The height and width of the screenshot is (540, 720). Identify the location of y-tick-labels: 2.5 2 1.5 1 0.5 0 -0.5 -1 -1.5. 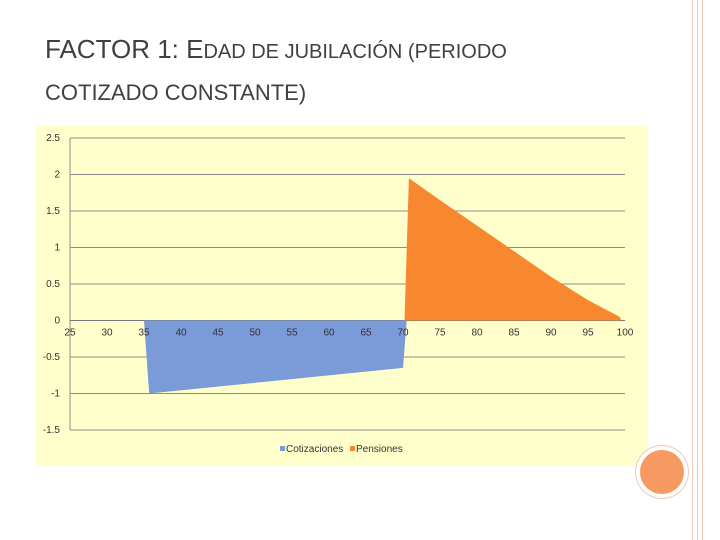
(52, 284).